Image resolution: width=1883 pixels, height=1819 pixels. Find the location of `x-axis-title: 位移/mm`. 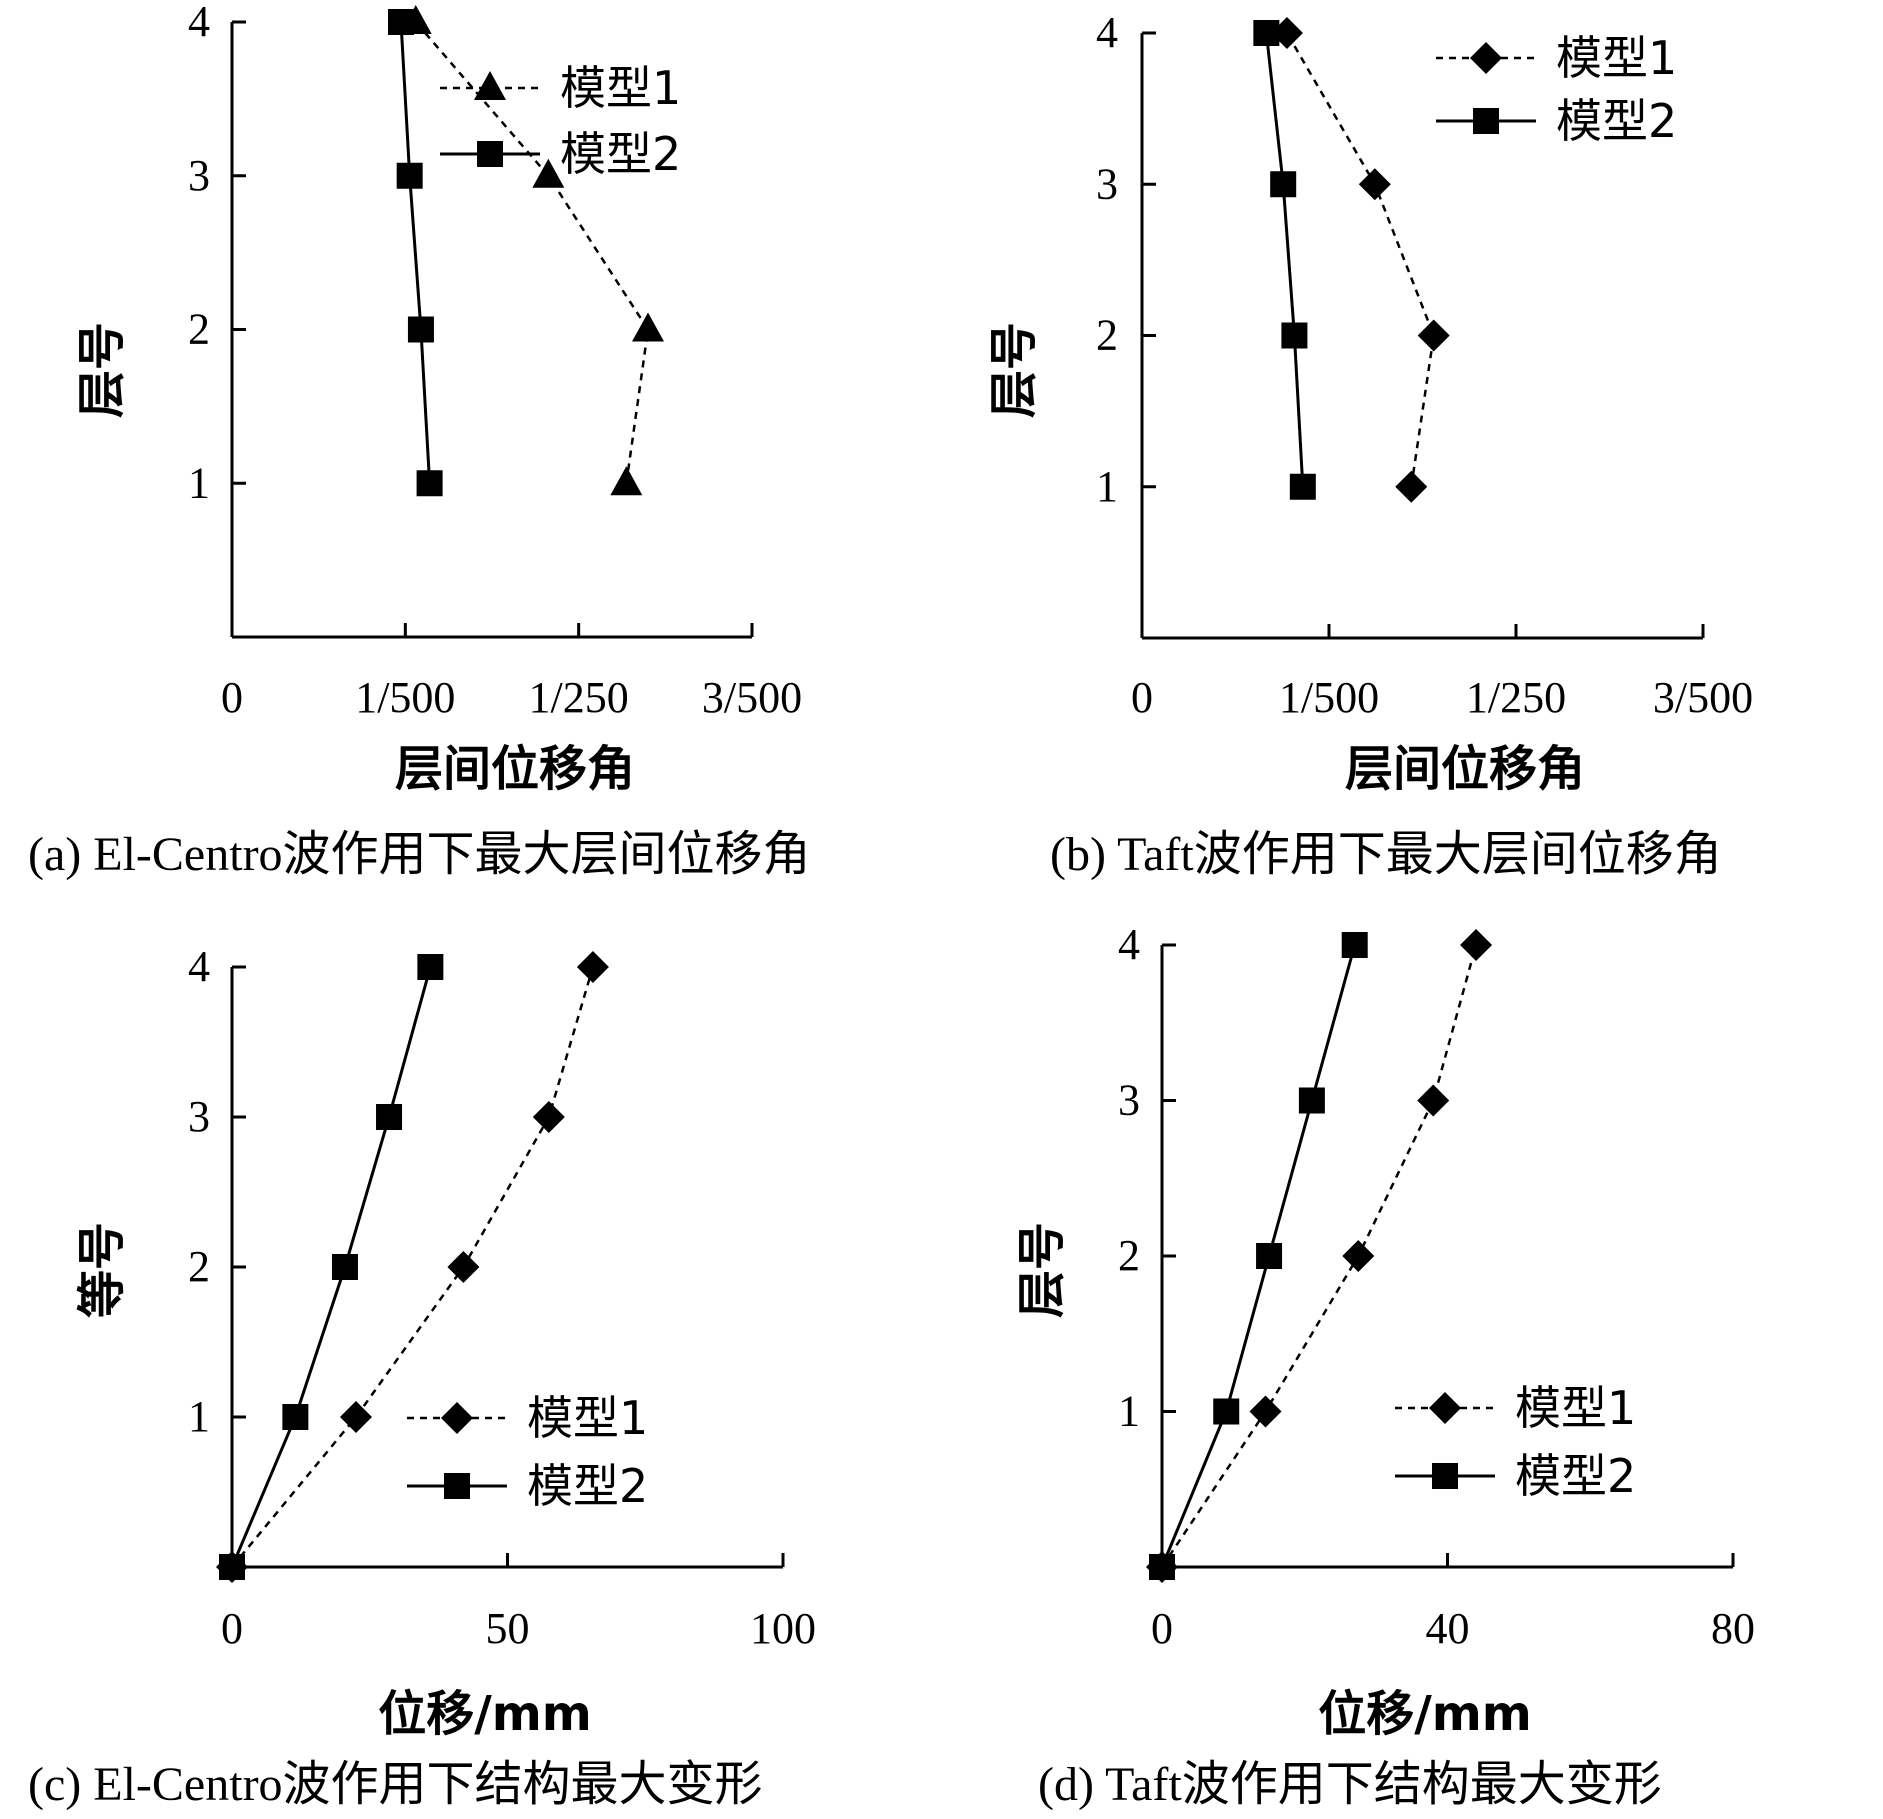

x-axis-title: 位移/mm is located at coordinates (1425, 1714).